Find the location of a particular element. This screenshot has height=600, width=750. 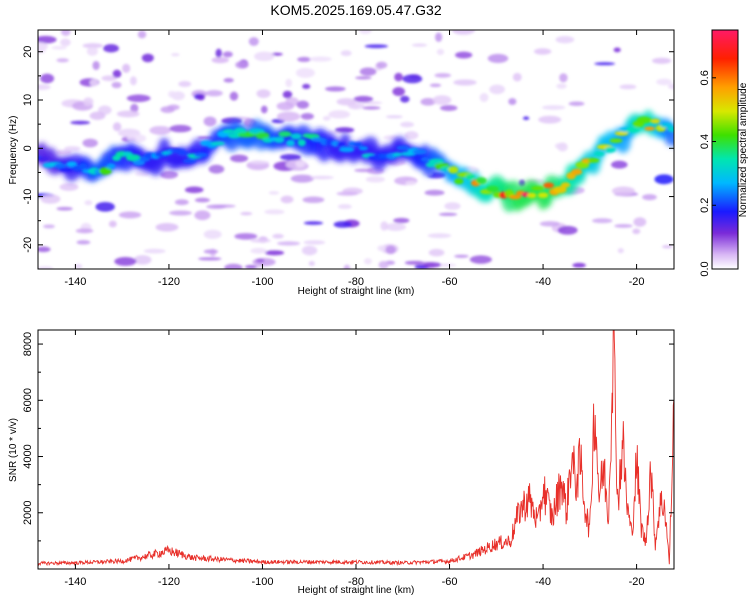

y-tick-label: 6000 is located at coordinates (28, 400).